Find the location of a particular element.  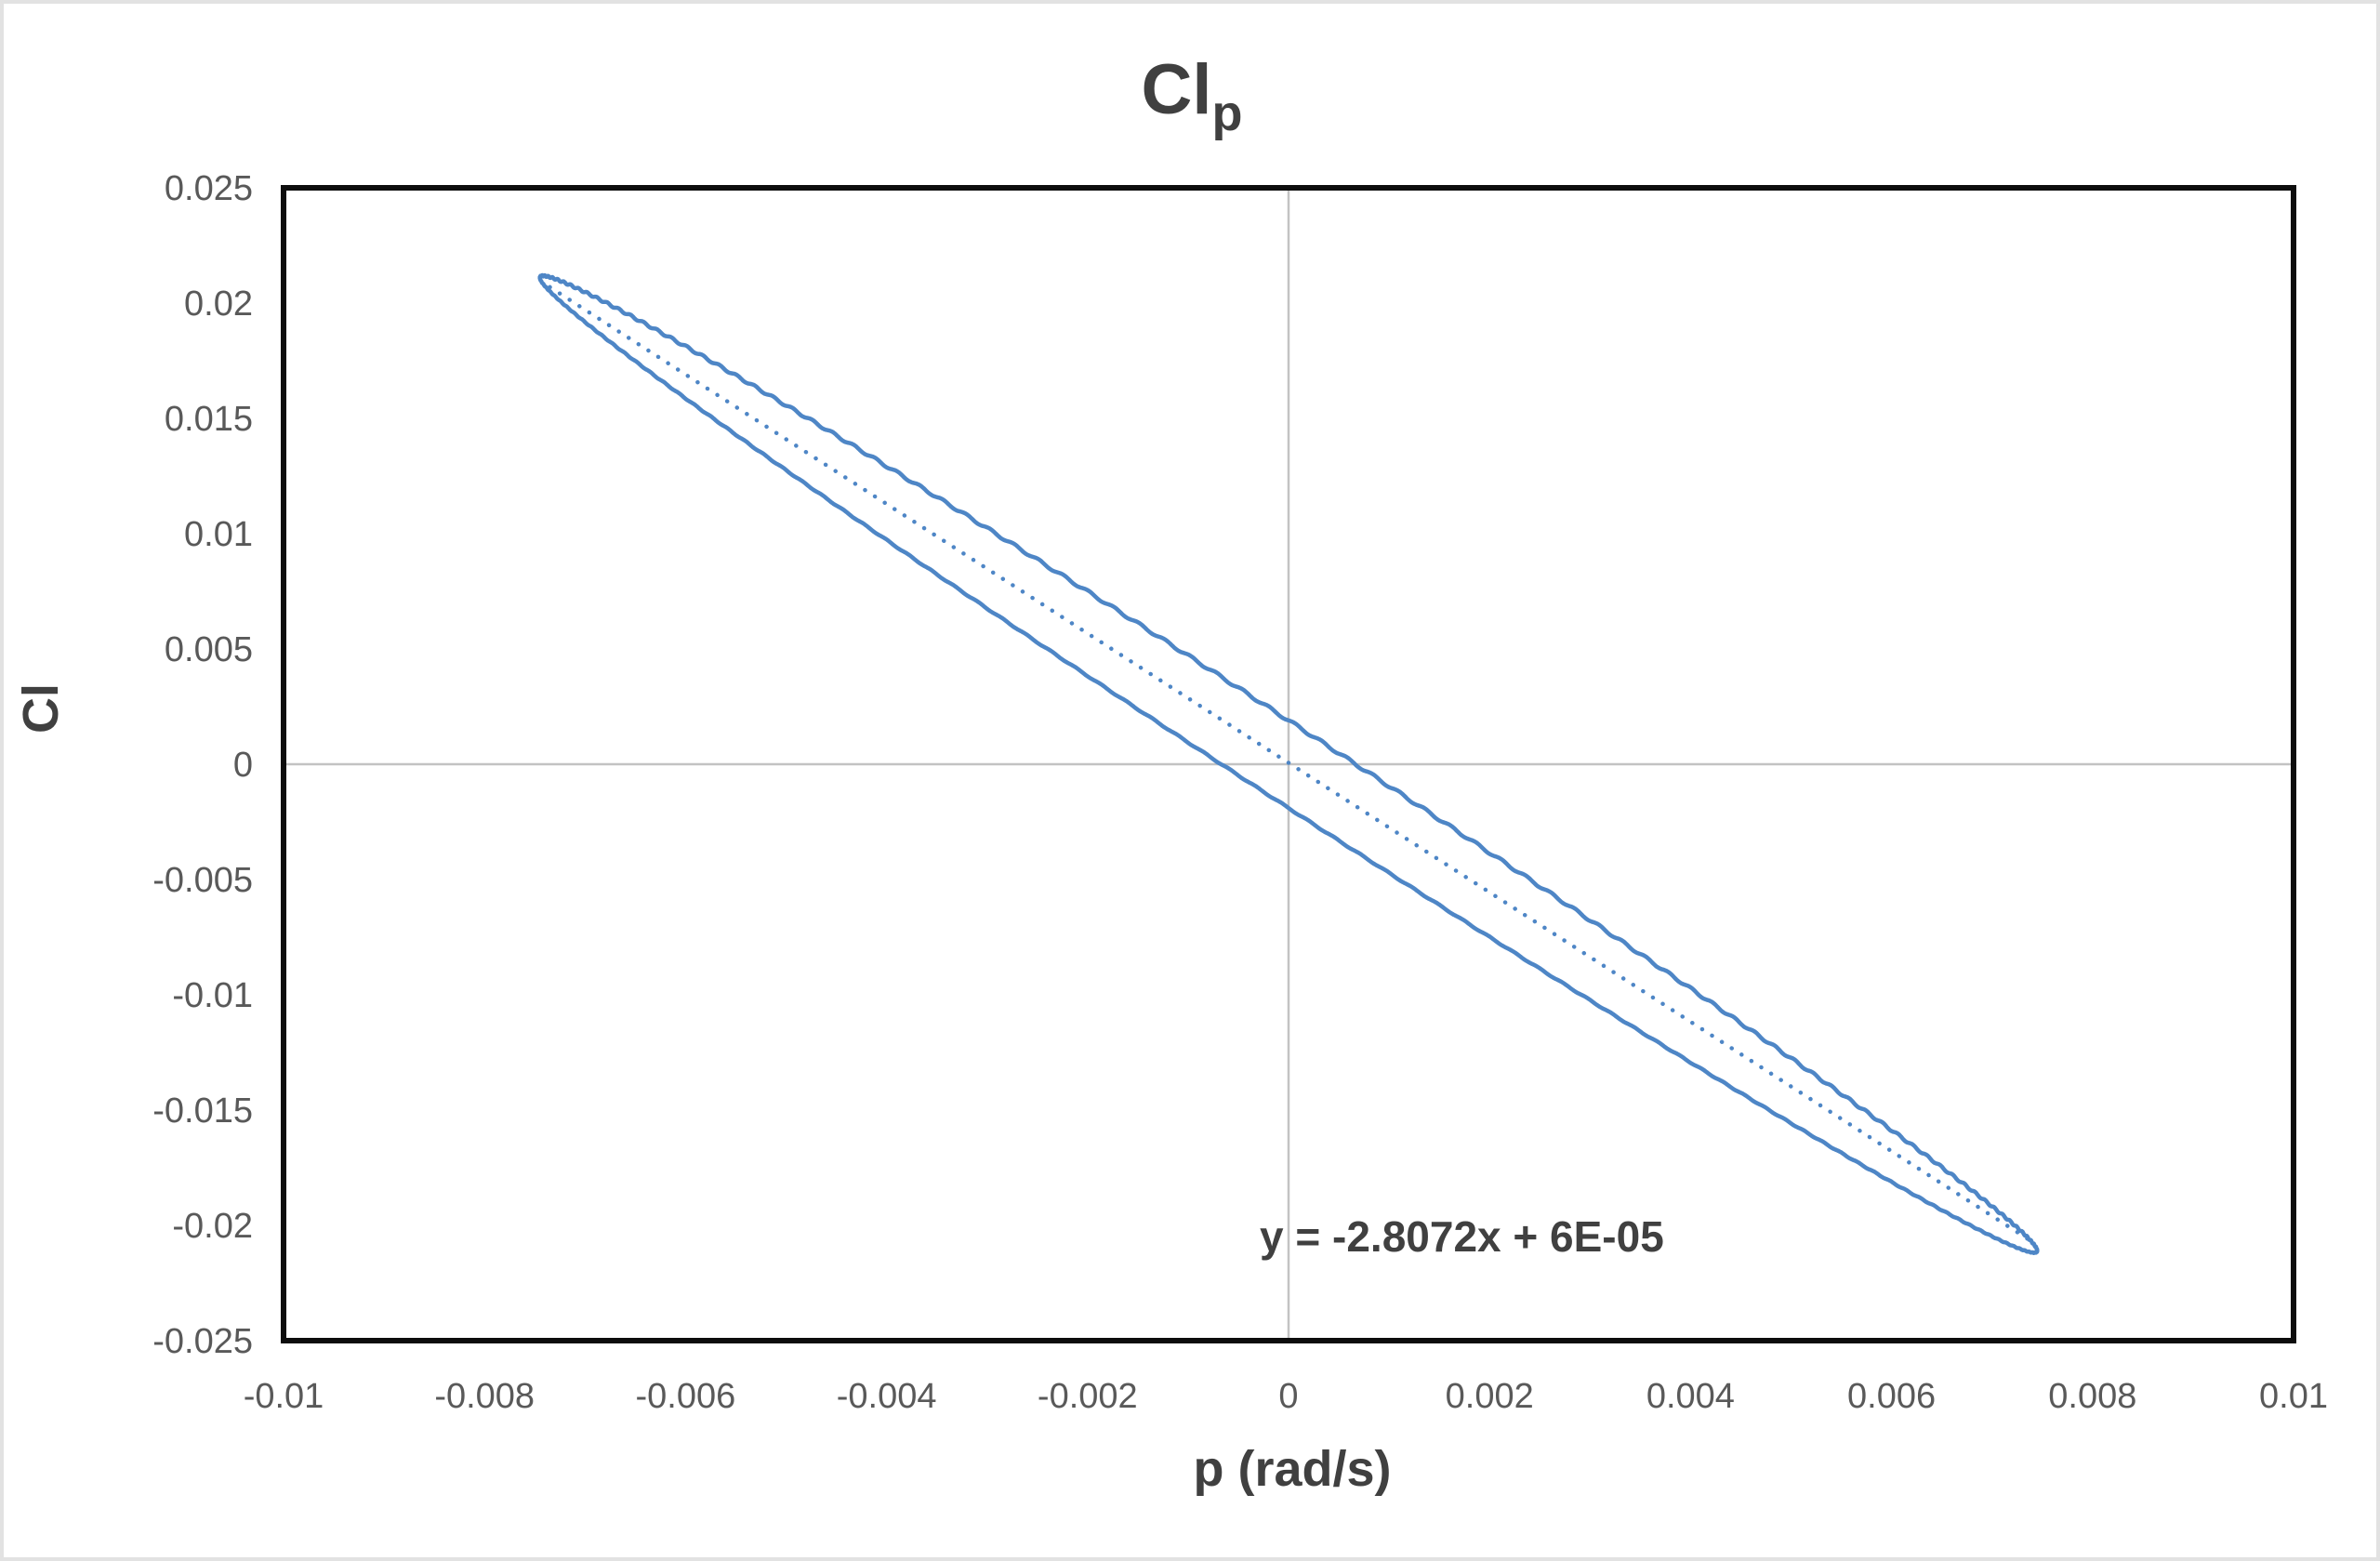

y-tick-label: 0.01 is located at coordinates (218, 534).